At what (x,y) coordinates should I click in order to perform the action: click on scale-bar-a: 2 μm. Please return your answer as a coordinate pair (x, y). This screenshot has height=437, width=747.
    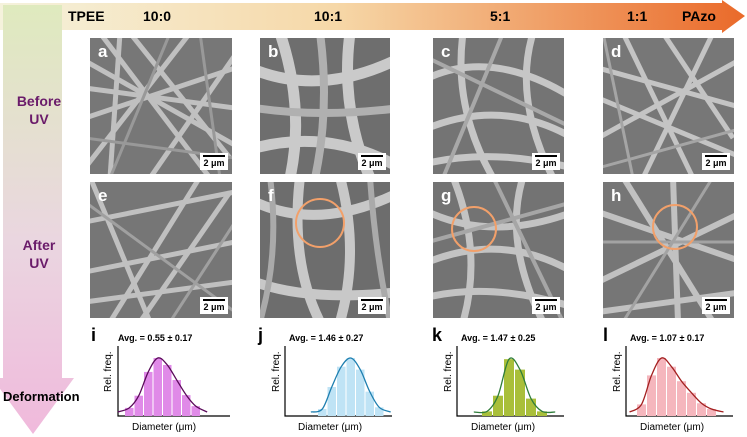
    Looking at the image, I should click on (214, 161).